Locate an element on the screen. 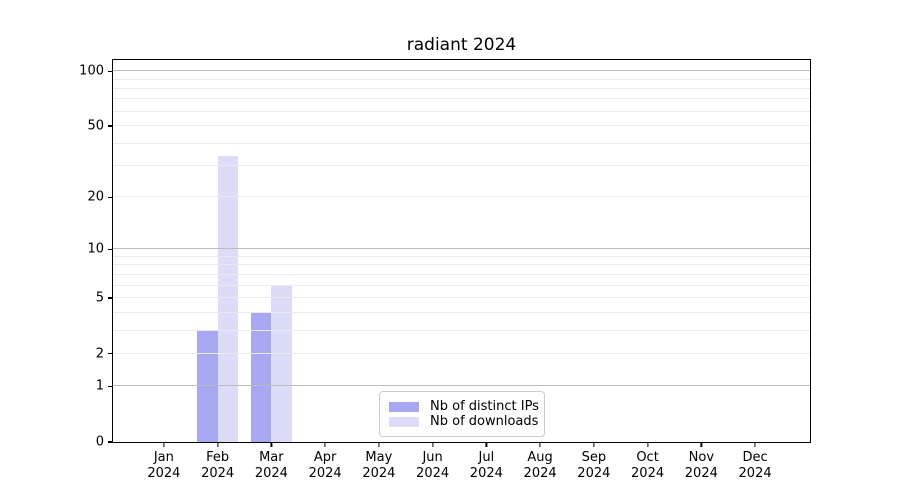  x-tick-label-5: May 2024 is located at coordinates (379, 465).